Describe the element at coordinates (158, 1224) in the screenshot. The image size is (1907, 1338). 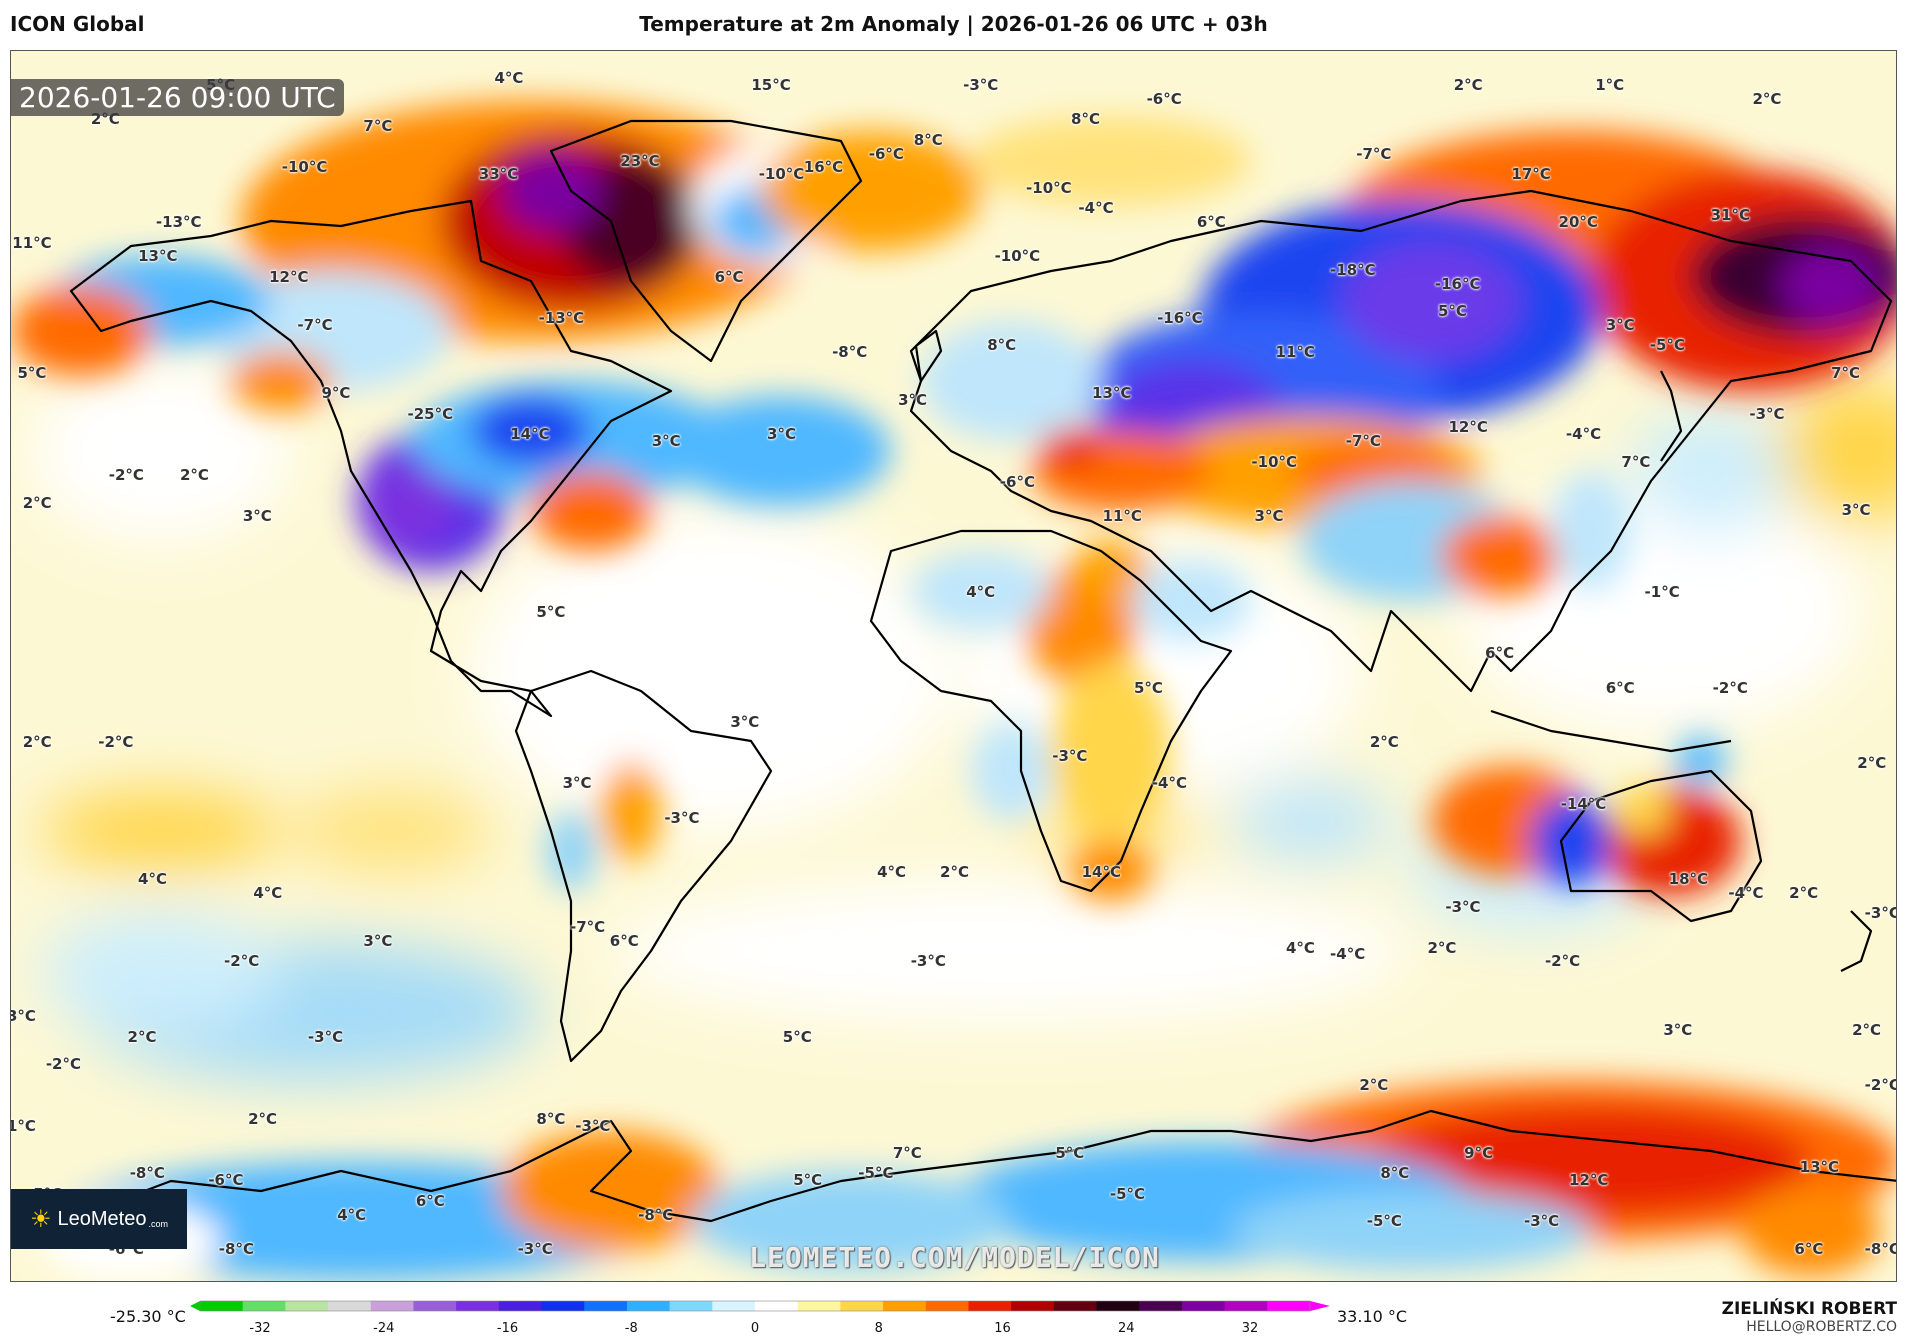
I see `logo-suffix: .com` at that location.